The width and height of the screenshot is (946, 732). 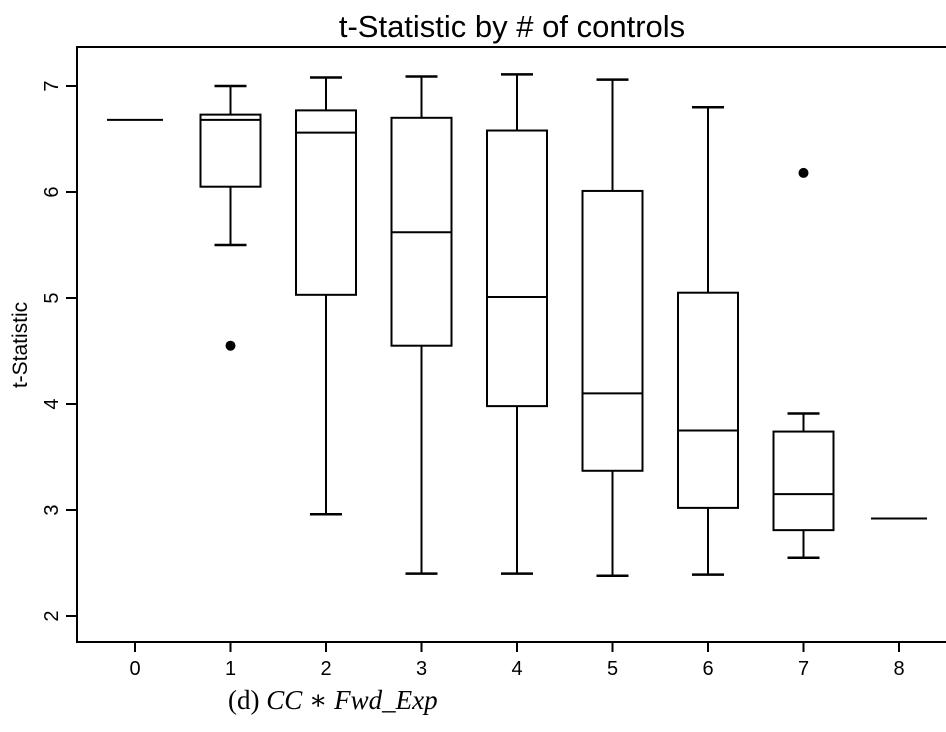 What do you see at coordinates (52, 403) in the screenshot?
I see `y-tick-label: 4` at bounding box center [52, 403].